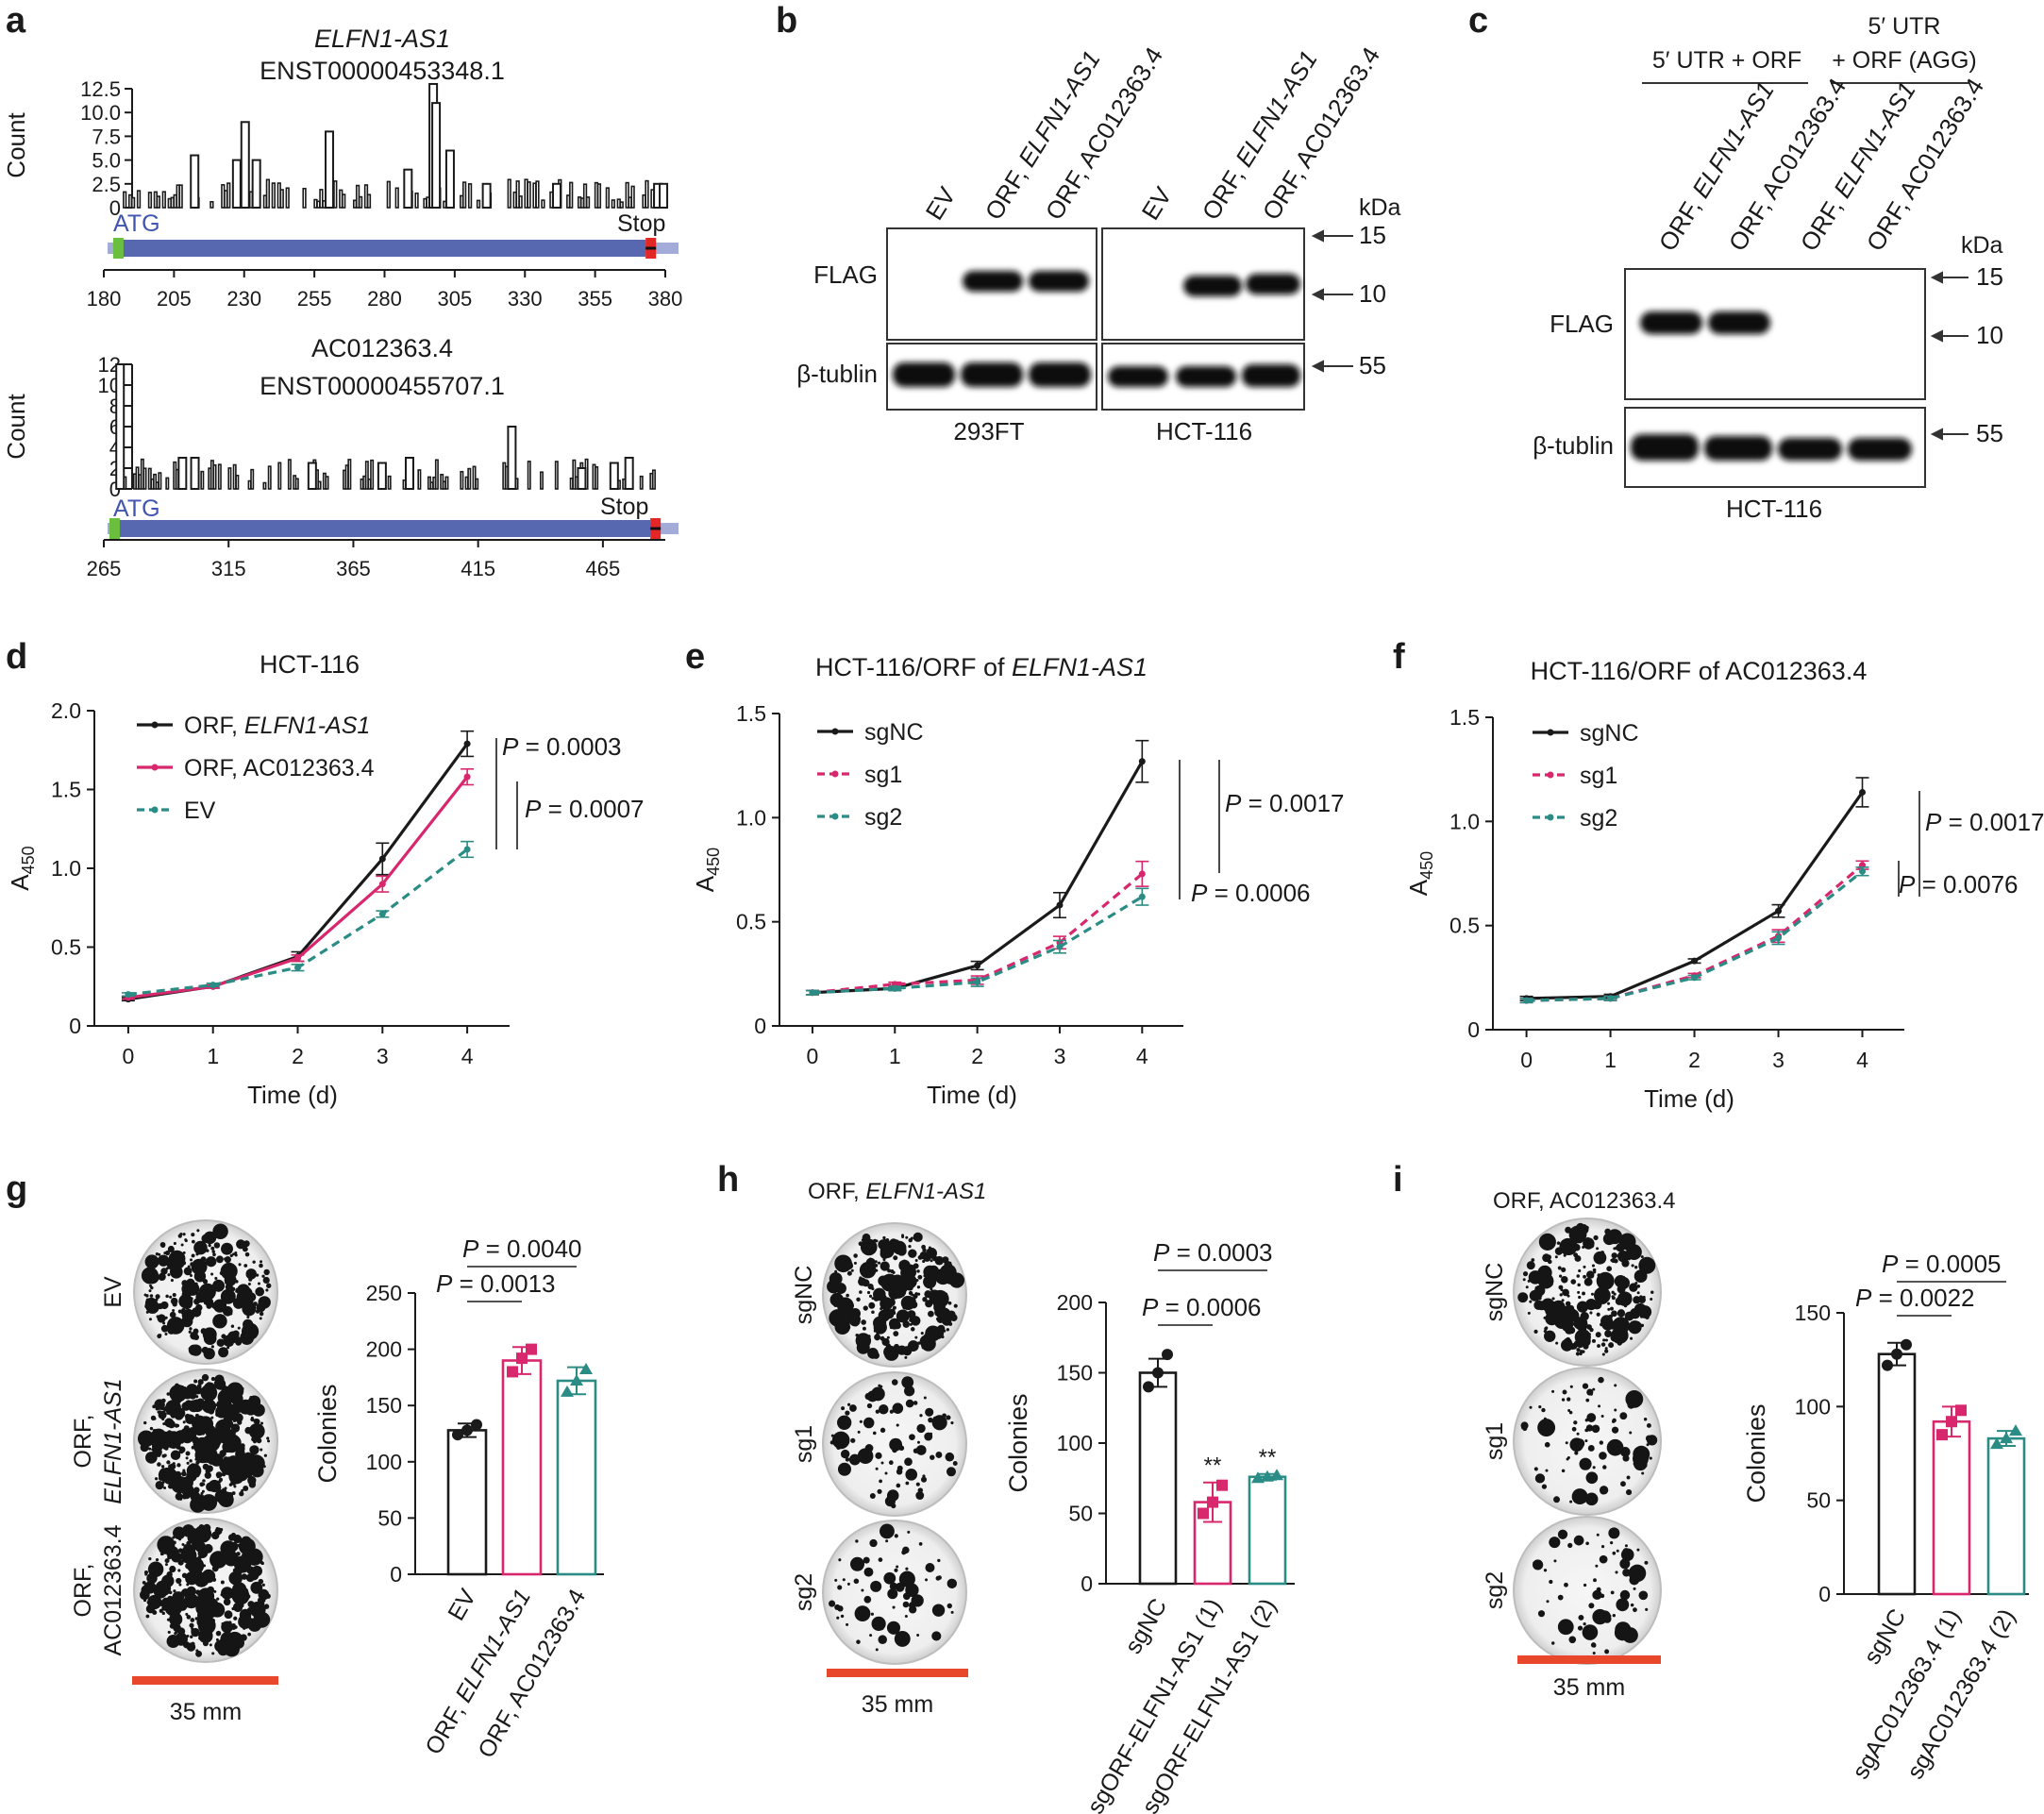  I want to click on data-point, so click(1060, 905).